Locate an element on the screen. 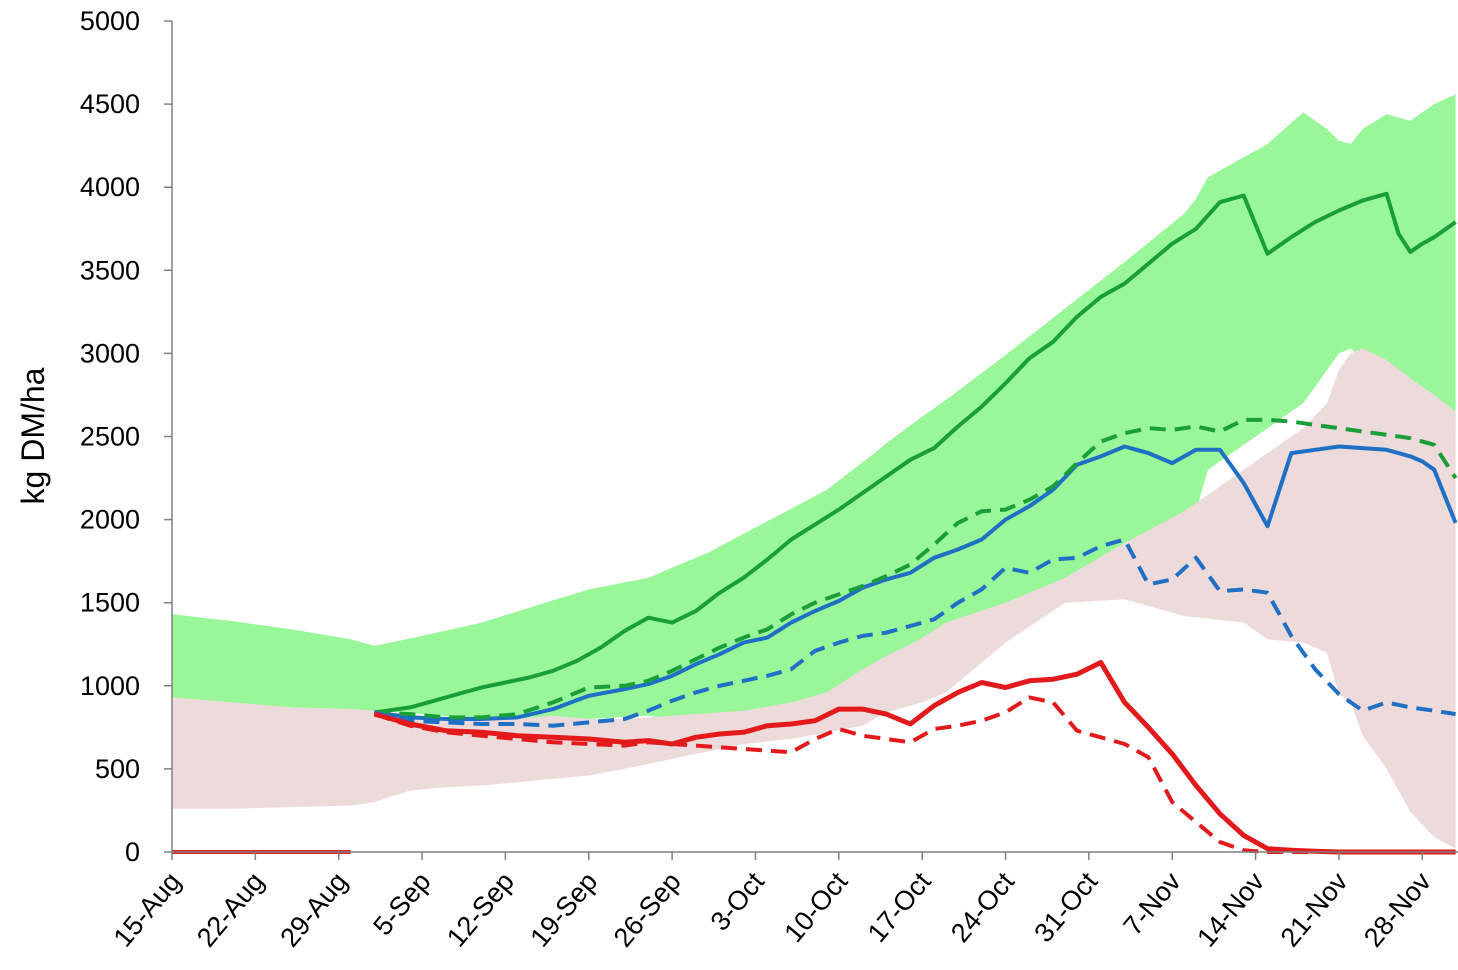 The image size is (1458, 970). y-tick-label: 1000 is located at coordinates (110, 686).